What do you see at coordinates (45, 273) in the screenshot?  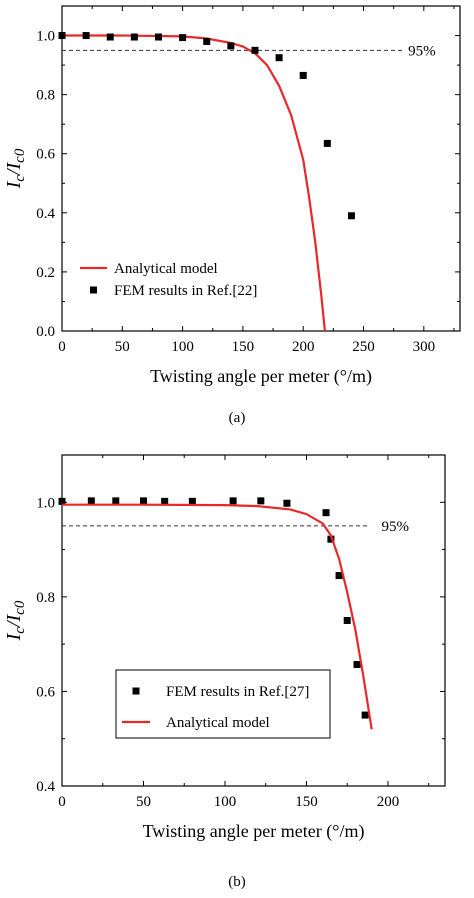 I see `y-tick-label: 0.2` at bounding box center [45, 273].